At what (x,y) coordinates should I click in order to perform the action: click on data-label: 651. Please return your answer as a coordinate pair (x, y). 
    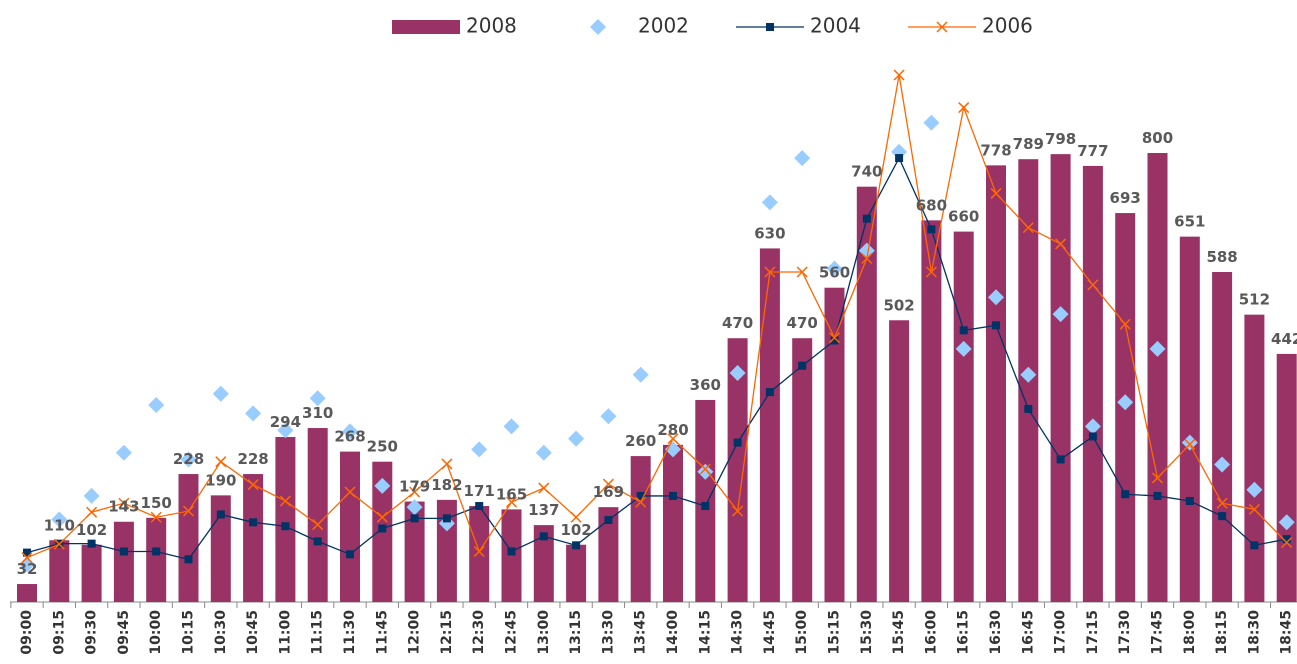
    Looking at the image, I should click on (1189, 222).